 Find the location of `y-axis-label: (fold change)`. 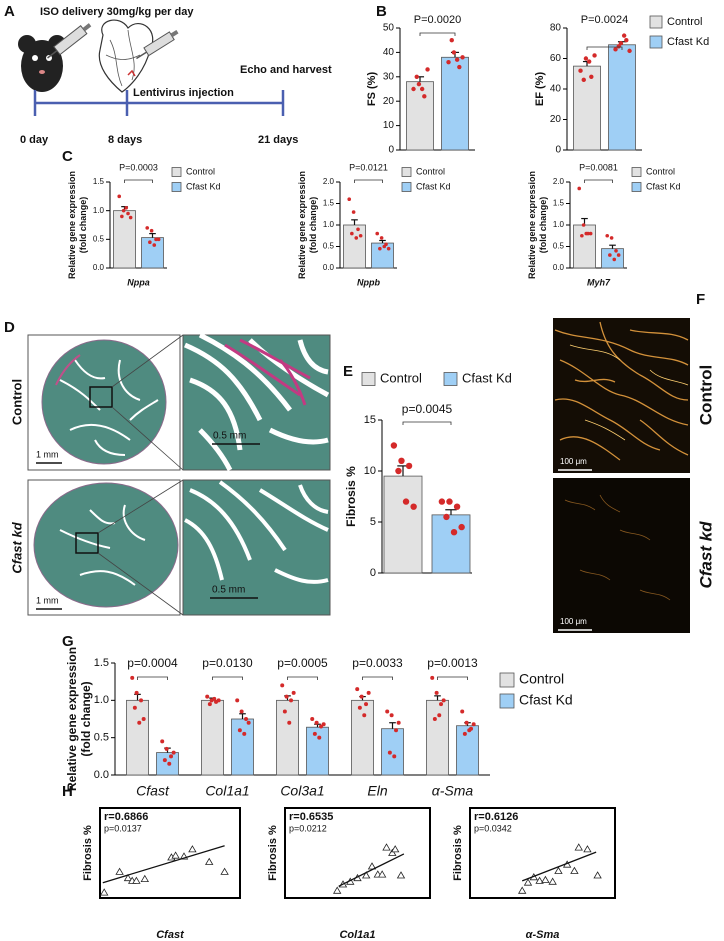

y-axis-label: (fold change) is located at coordinates (543, 225).